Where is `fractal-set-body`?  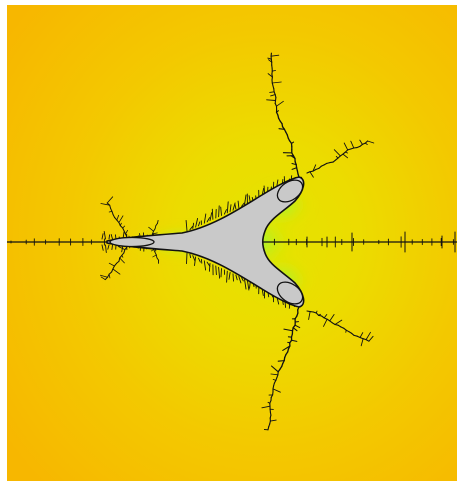 fractal-set-body is located at coordinates (205, 242).